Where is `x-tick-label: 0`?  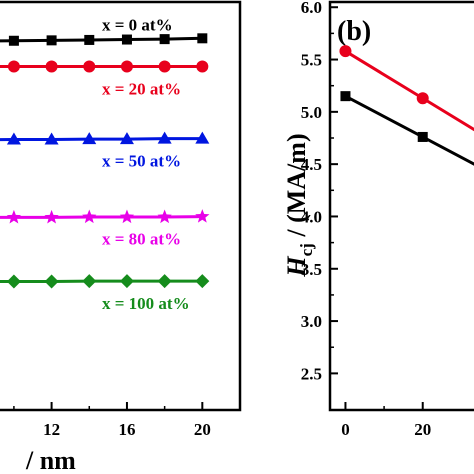
x-tick-label: 0 is located at coordinates (345, 429).